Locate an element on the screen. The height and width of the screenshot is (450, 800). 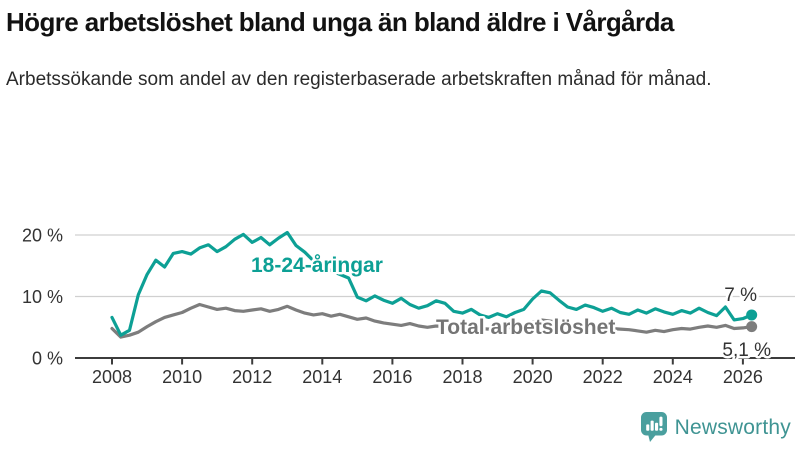
y-tick-label: 20 % is located at coordinates (42, 236).